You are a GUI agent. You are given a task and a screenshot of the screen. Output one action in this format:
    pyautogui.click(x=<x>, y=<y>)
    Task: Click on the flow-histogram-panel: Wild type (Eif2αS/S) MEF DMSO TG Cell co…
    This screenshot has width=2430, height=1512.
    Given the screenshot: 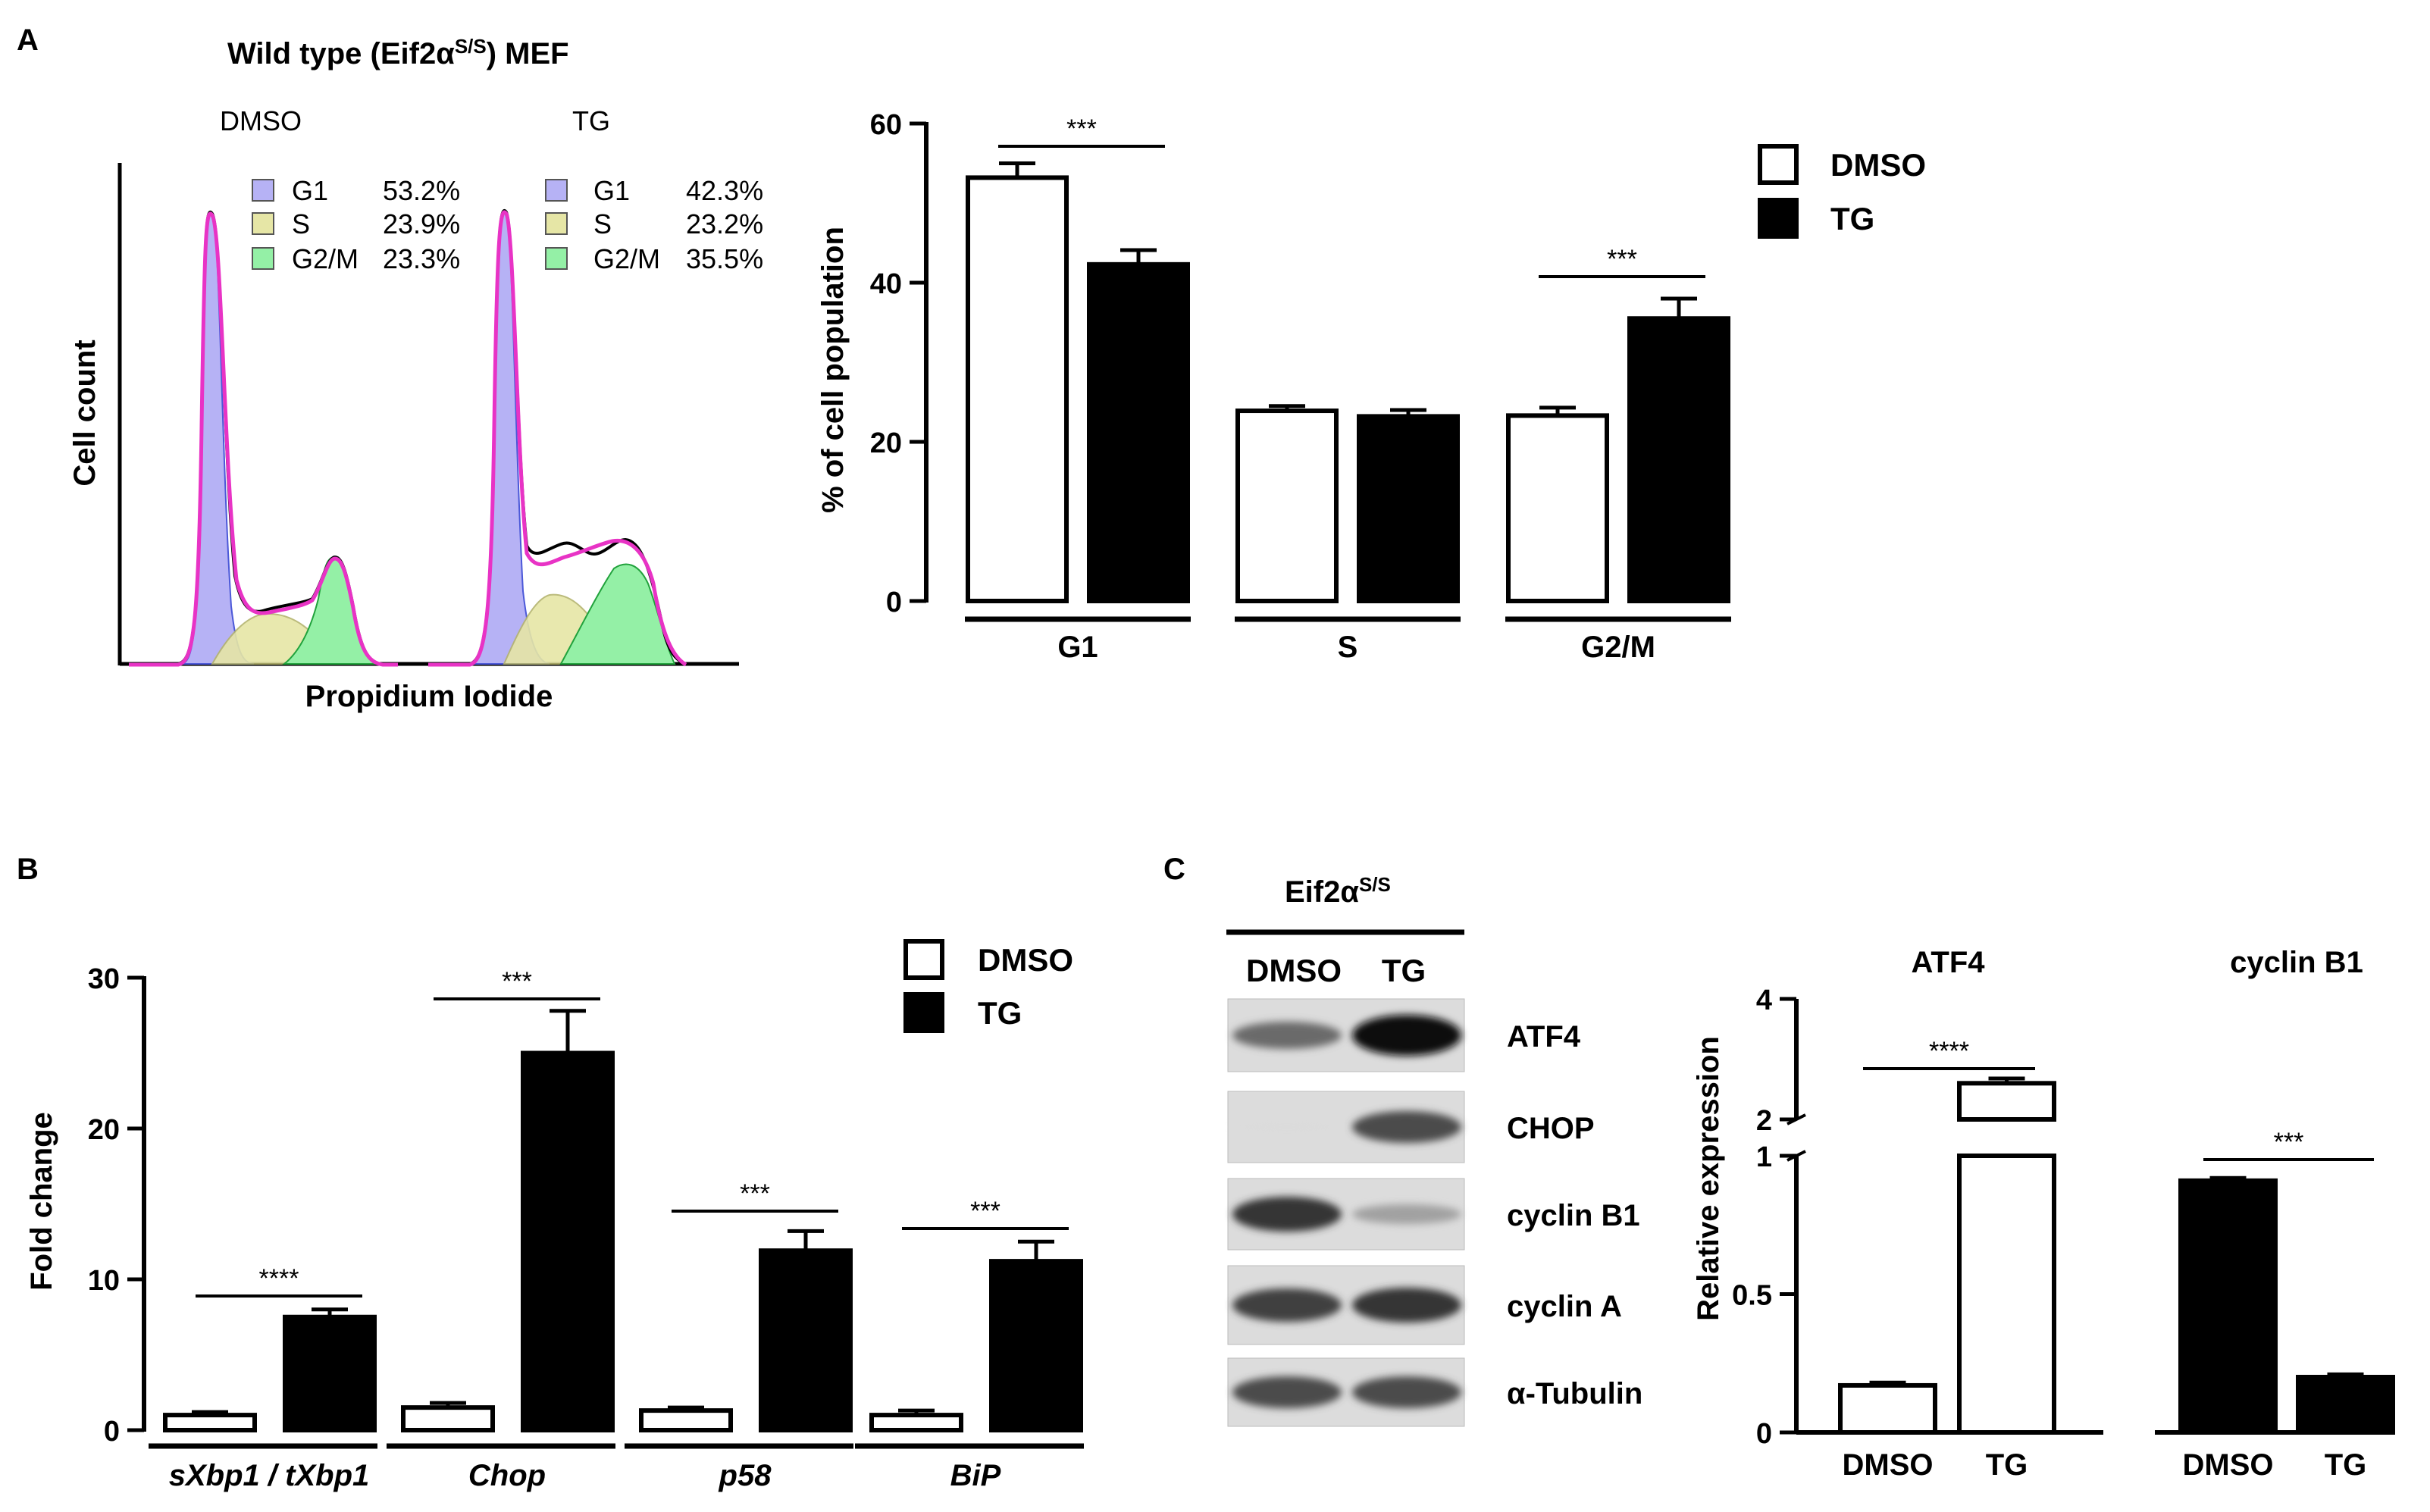 What is the action you would take?
    pyautogui.click(x=415, y=374)
    